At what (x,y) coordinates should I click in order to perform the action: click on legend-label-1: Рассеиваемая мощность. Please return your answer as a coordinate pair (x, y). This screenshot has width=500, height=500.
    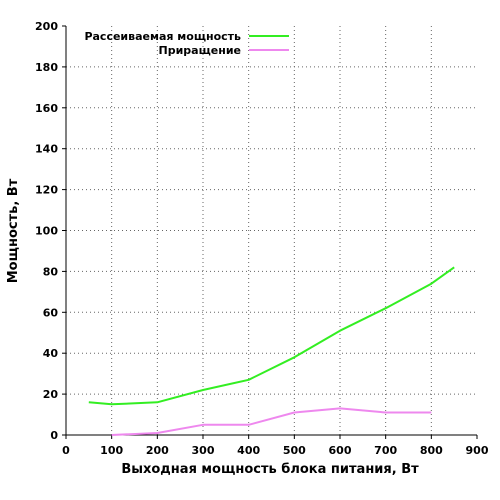
    Looking at the image, I should click on (162, 36).